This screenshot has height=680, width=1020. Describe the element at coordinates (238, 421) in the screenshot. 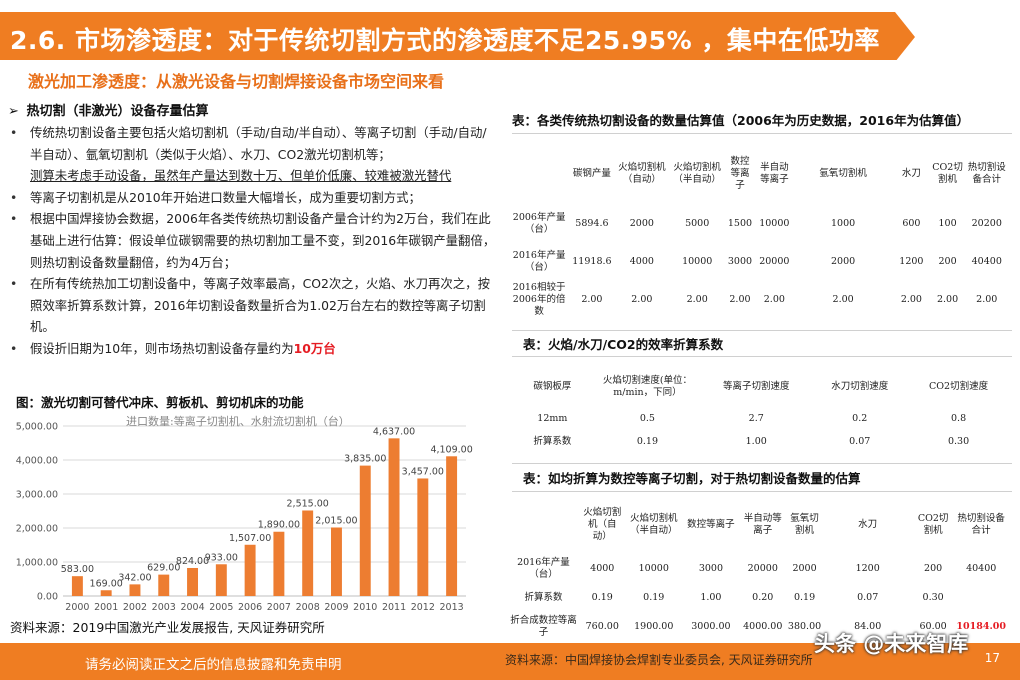

I see `chart-title: 进口数量:等离子切割机、水射流切割机（台）` at that location.